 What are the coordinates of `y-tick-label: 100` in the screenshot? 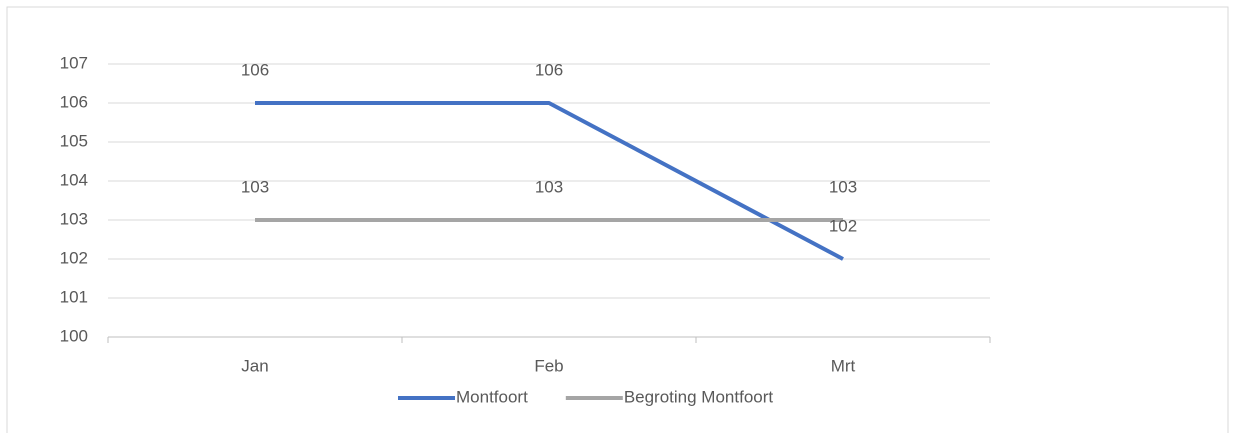 It's located at (74, 335).